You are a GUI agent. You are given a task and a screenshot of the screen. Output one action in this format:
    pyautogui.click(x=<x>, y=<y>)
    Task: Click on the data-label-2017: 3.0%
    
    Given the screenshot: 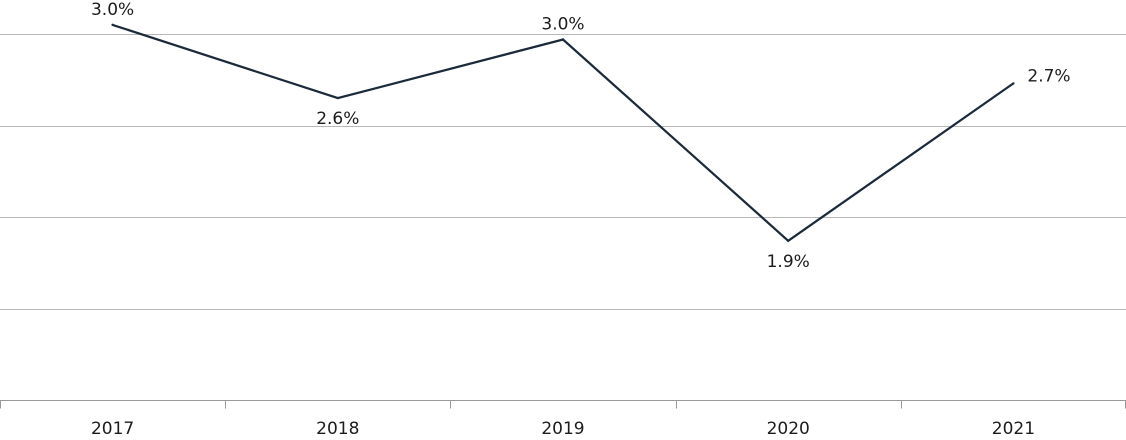 What is the action you would take?
    pyautogui.click(x=112, y=10)
    